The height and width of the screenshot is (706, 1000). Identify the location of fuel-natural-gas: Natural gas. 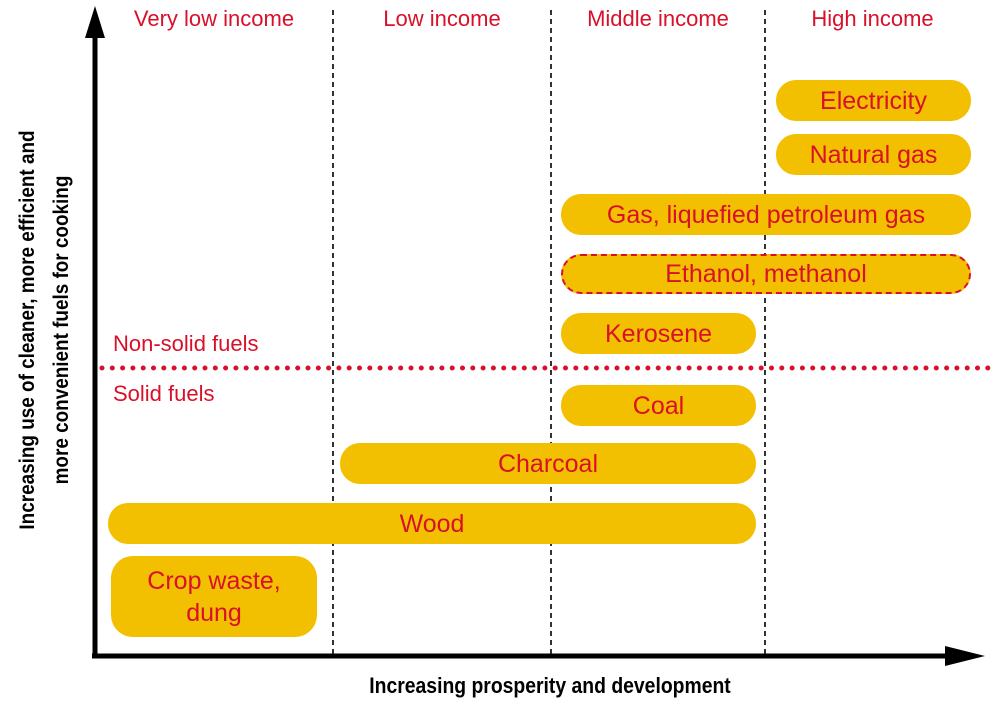
(873, 154).